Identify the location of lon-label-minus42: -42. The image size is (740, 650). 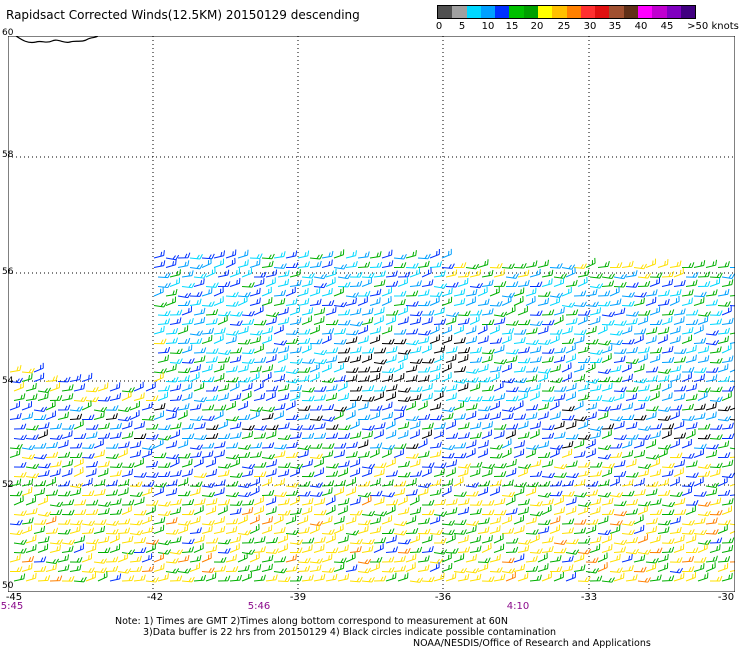
(155, 597).